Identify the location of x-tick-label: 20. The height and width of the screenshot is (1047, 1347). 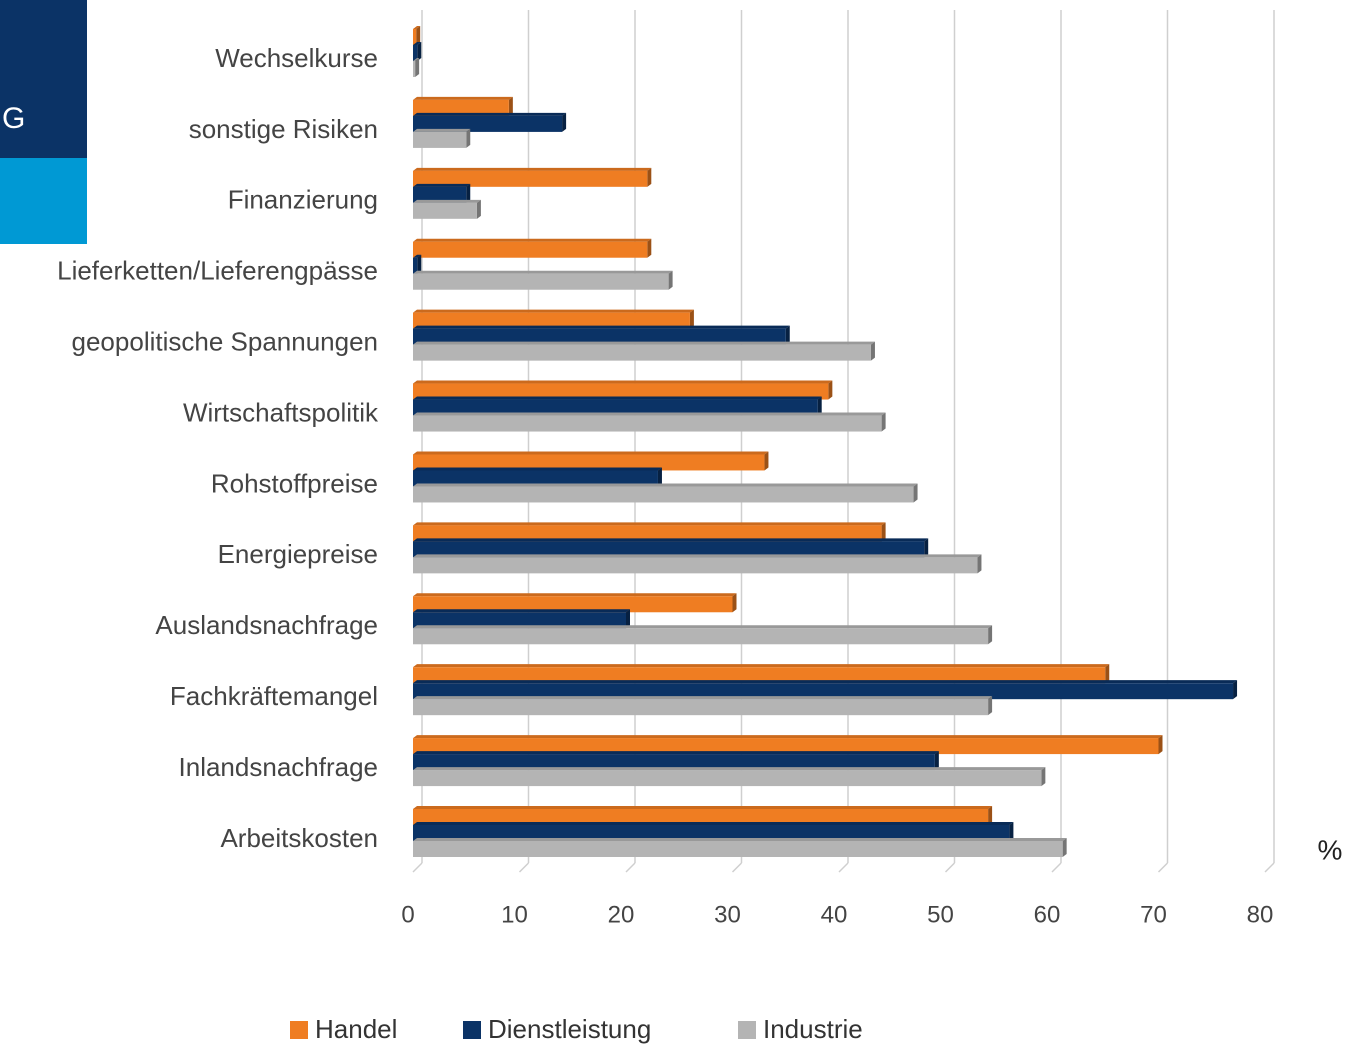
(621, 914).